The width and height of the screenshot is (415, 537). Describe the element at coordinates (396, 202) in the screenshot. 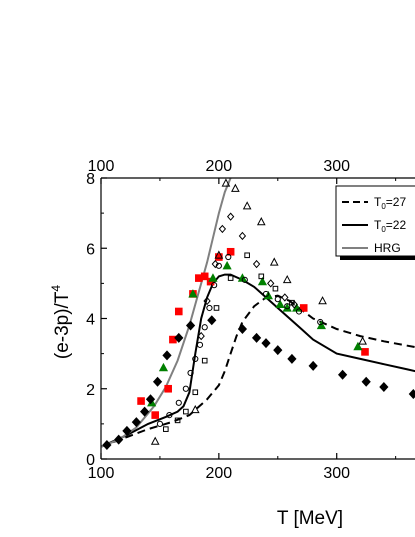

I see `legend-label-value: =27` at that location.